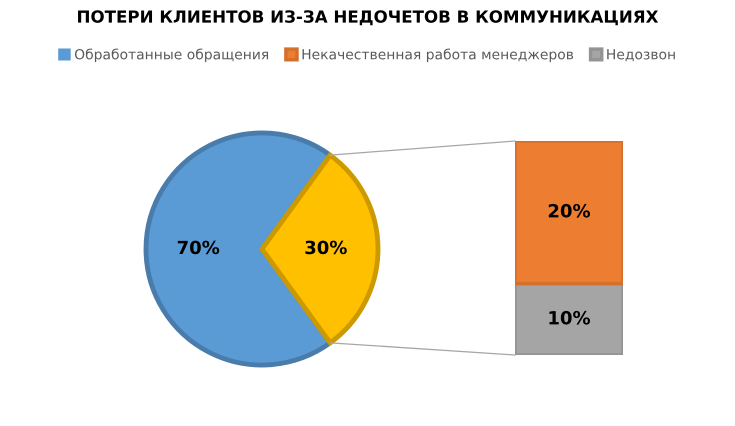 This screenshot has width=735, height=426. I want to click on legend-label: Обработанные обращения, so click(171, 55).